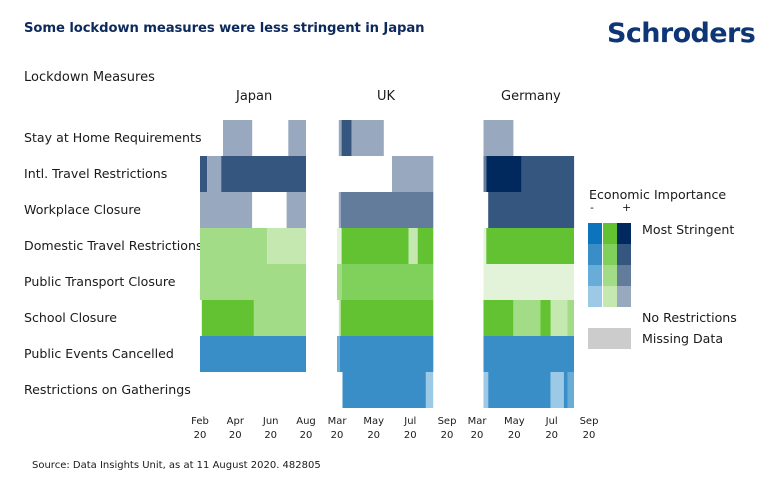  Describe the element at coordinates (589, 429) in the screenshot. I see `x-tick-germany-sep: Sep 20` at that location.